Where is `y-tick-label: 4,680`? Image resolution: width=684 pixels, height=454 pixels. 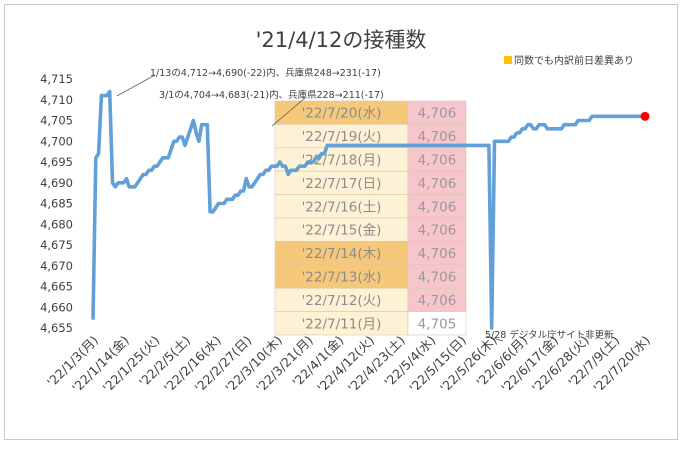 y-tick-label: 4,680 is located at coordinates (56, 224).